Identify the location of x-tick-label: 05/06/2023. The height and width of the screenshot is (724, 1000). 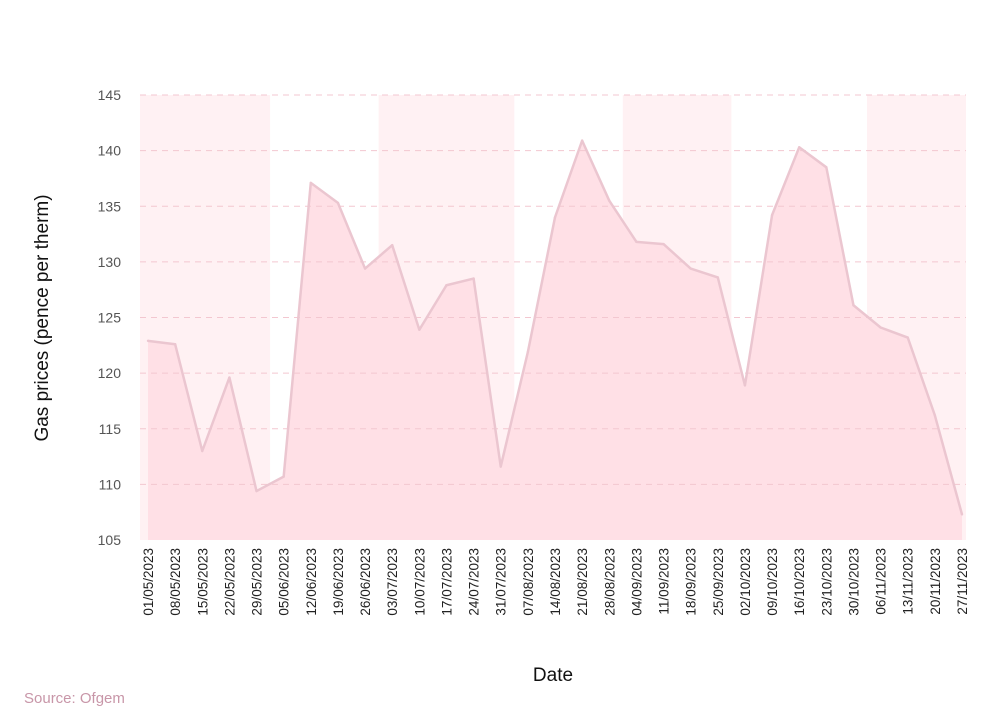
(284, 582).